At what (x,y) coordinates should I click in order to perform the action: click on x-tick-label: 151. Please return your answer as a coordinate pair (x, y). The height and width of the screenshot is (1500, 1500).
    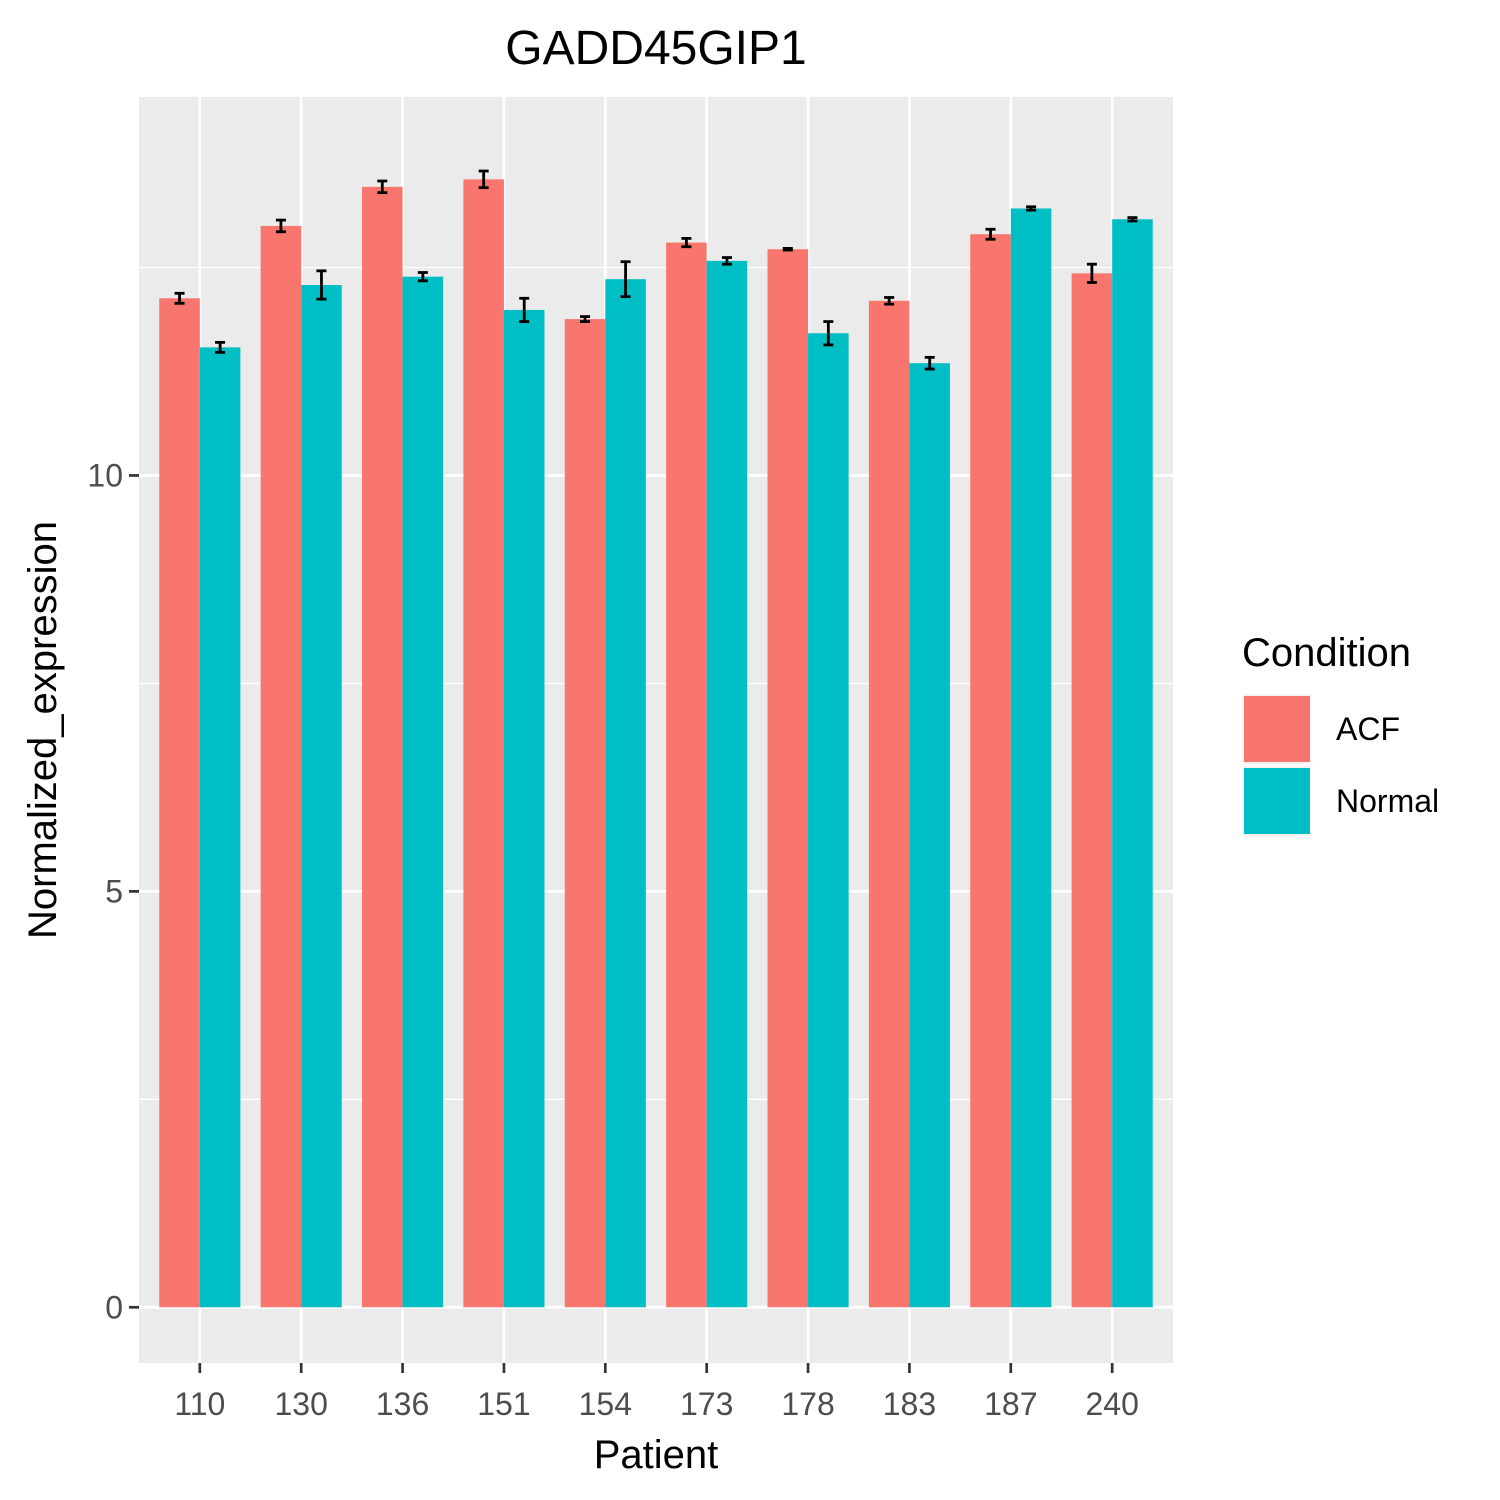
    Looking at the image, I should click on (503, 1404).